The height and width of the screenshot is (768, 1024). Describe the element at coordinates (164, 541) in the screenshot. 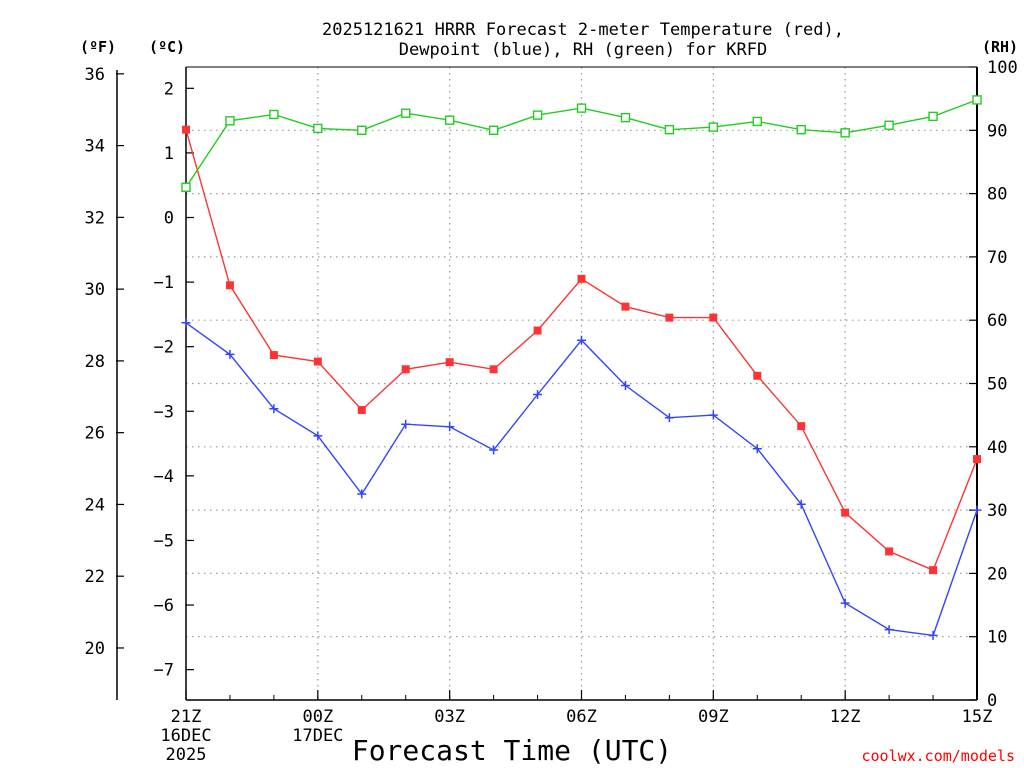

I see `celsius-tick-label: −5` at that location.